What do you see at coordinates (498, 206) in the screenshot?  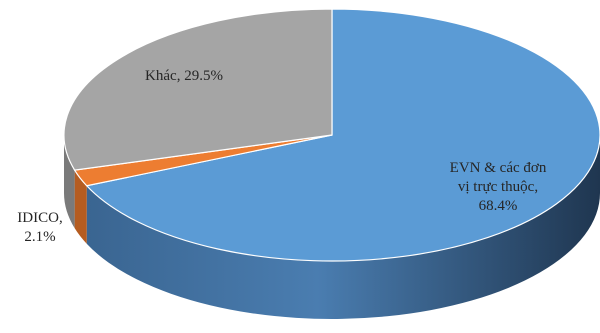 I see `pie-label-line: 68.4%` at bounding box center [498, 206].